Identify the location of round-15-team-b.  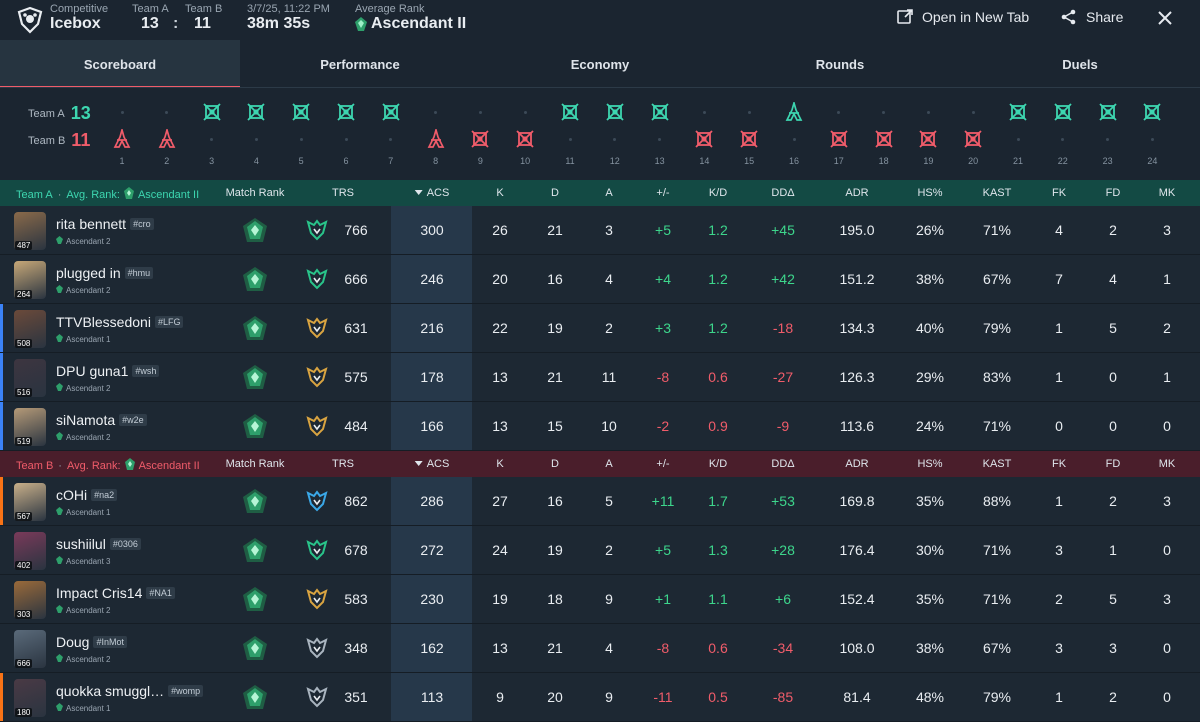
(749, 139).